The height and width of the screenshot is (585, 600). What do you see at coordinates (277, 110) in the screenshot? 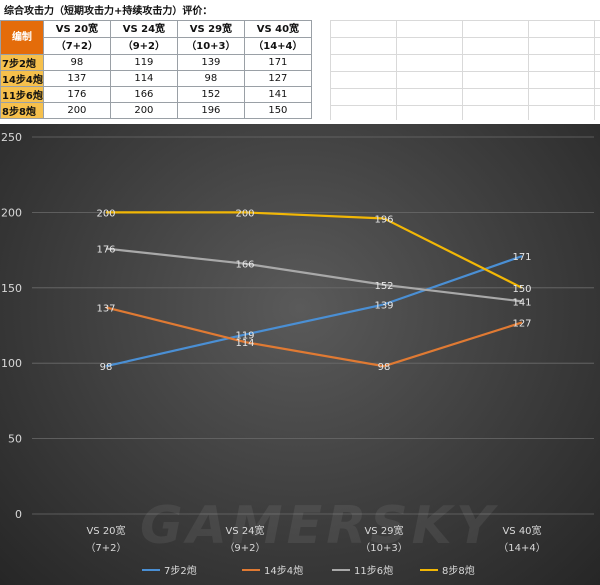
I see `table-cell: 150` at bounding box center [277, 110].